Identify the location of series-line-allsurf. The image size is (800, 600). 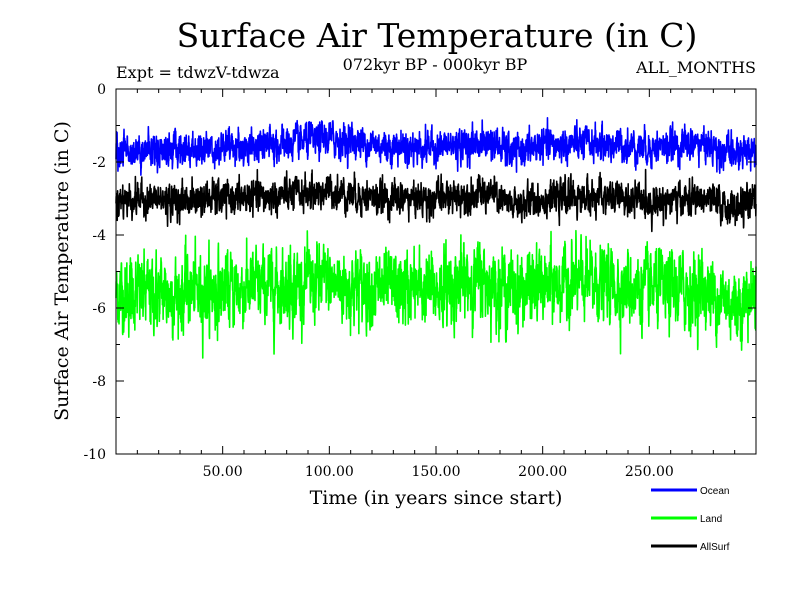
(436, 200).